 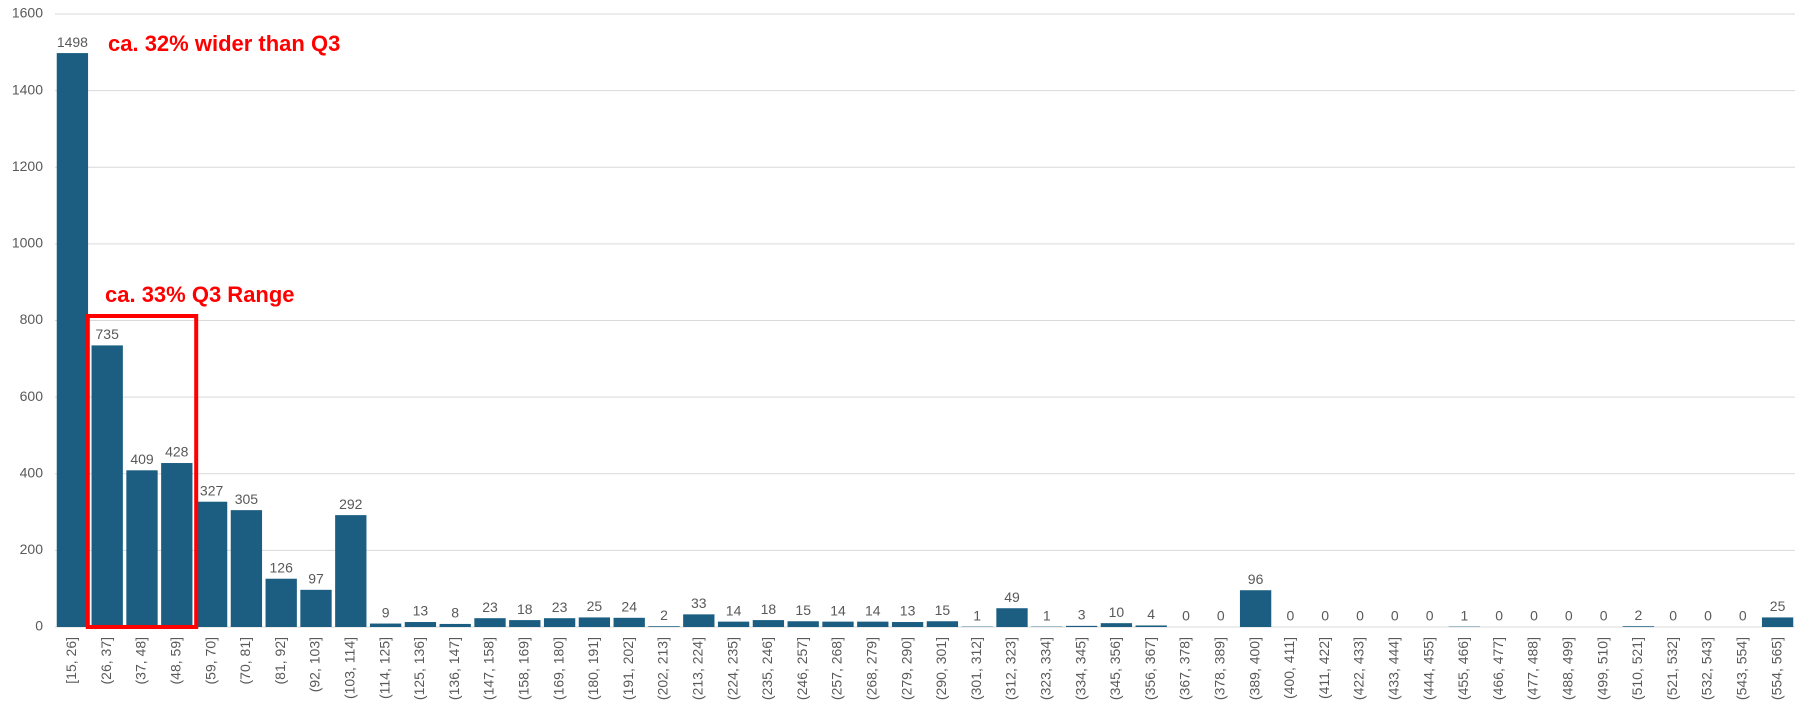 I want to click on data-label: 13, so click(x=908, y=611).